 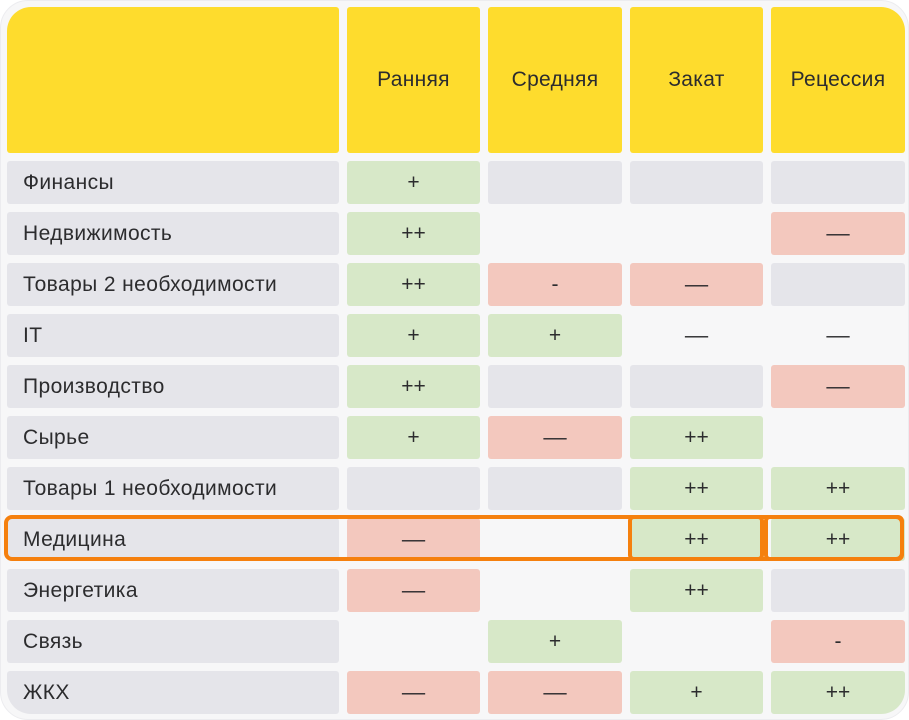 I want to click on header-phase-recession: Рецессия, so click(x=838, y=80).